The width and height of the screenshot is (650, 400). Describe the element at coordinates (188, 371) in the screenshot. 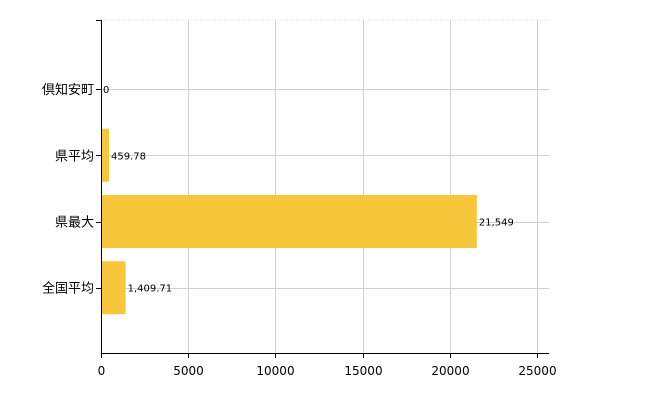

I see `x-tick-label: 5000` at that location.